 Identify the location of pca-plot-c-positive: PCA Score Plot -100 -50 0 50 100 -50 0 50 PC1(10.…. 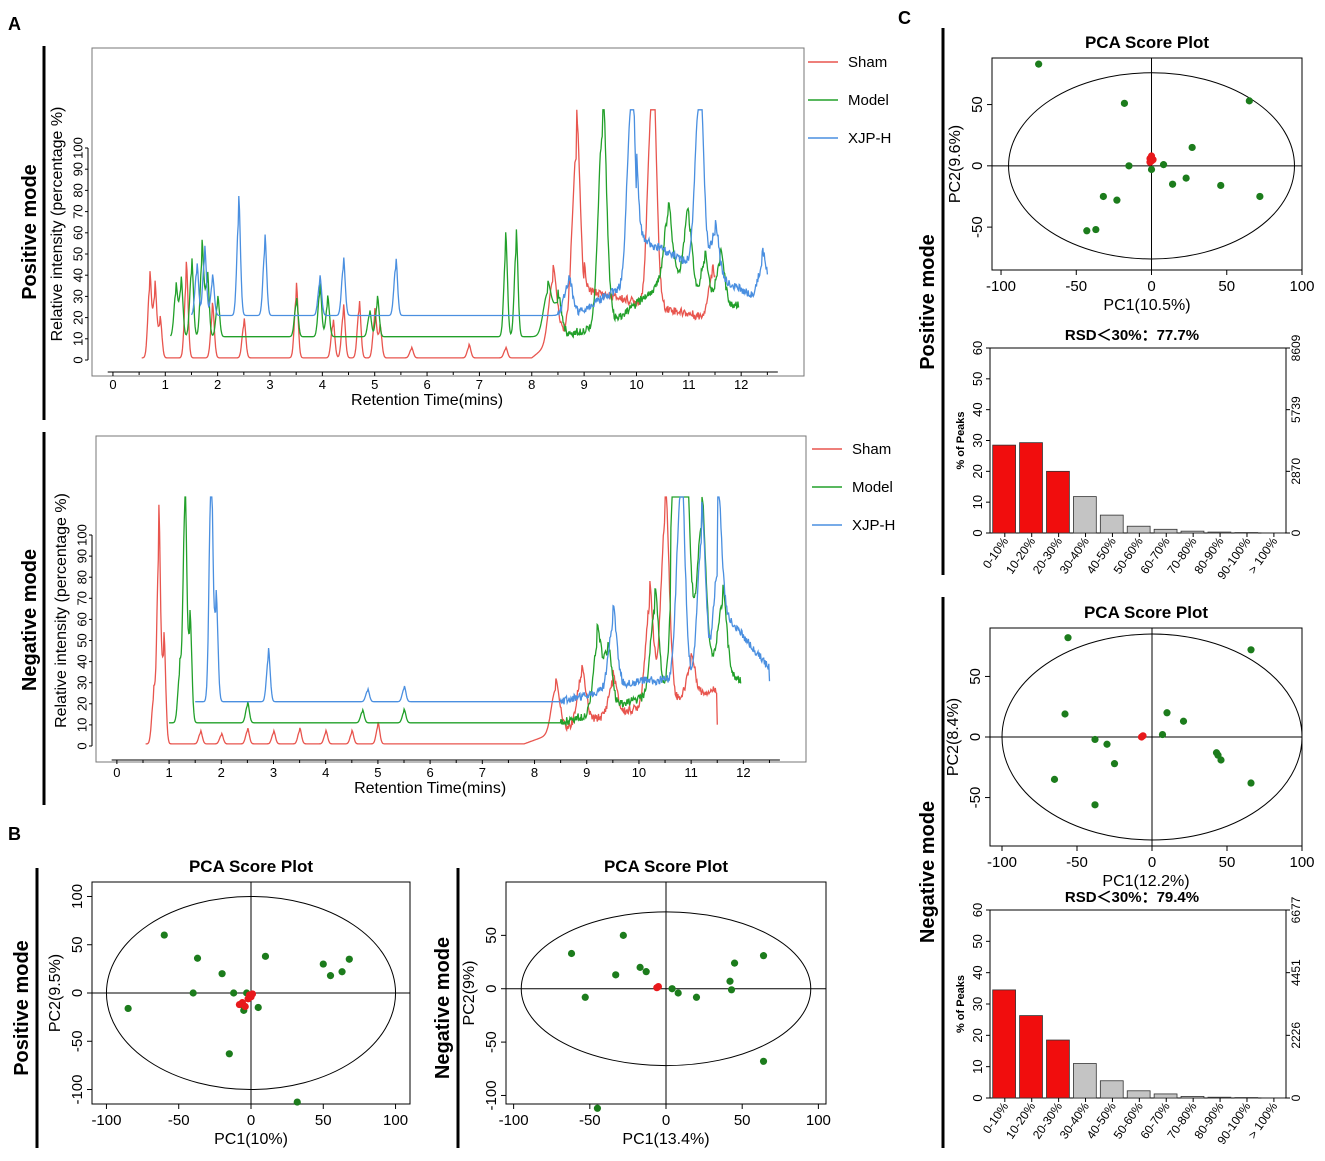
(1131, 173).